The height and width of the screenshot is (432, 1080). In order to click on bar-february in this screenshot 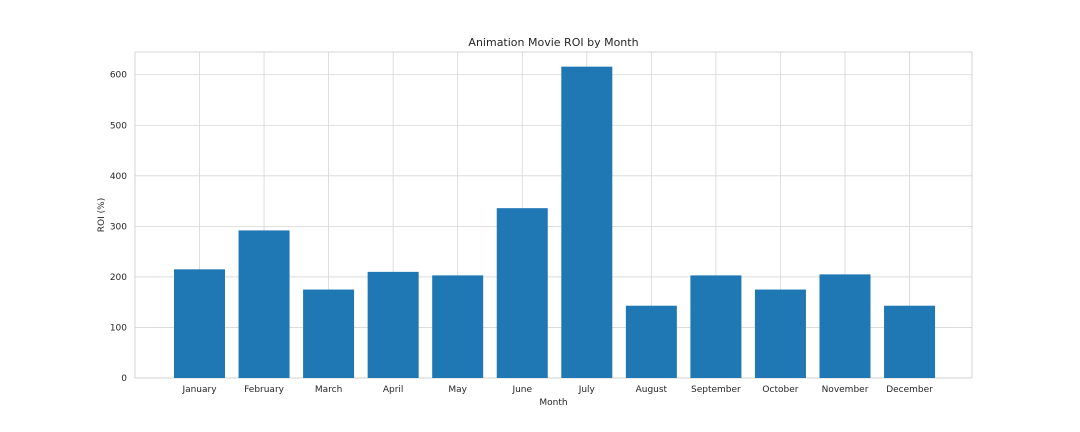, I will do `click(264, 304)`.